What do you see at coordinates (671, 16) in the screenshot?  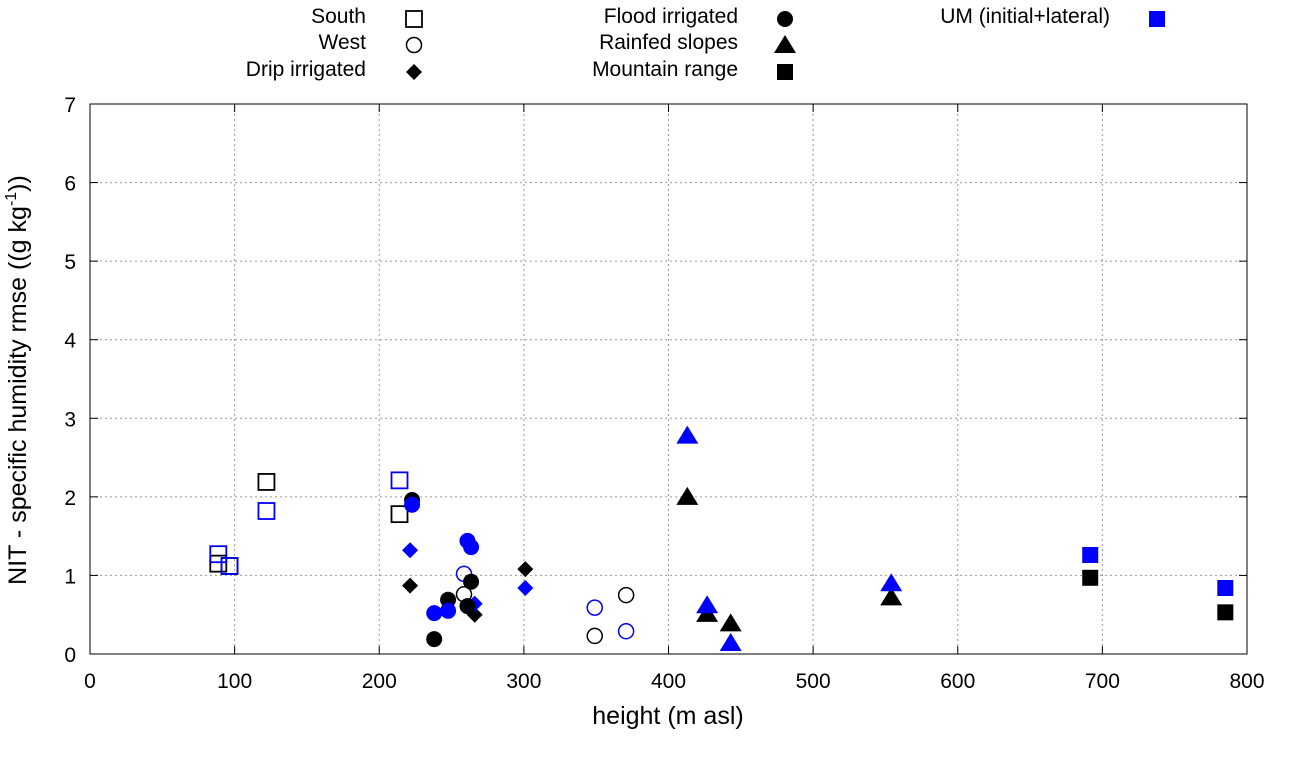 I see `legend-label-flood-irrigated: Flood irrigated` at bounding box center [671, 16].